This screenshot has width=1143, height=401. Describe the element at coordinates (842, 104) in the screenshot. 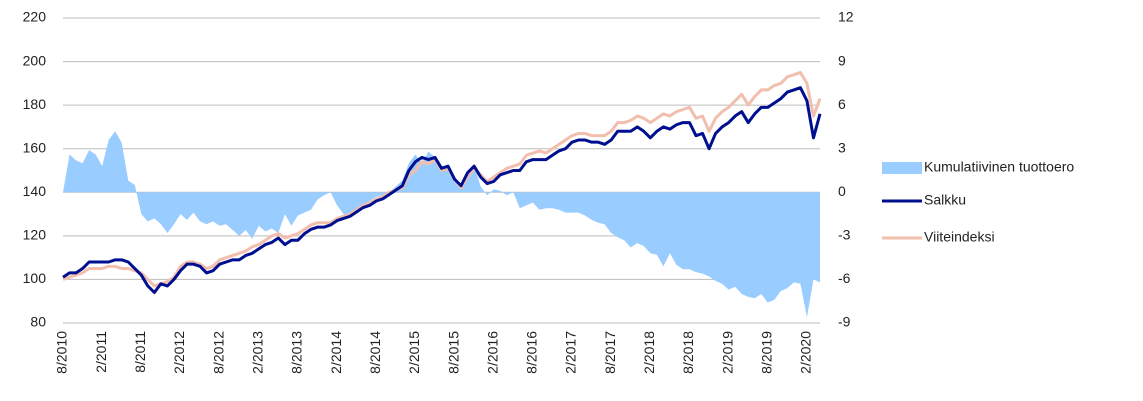

I see `y2-tick-label: 6` at that location.